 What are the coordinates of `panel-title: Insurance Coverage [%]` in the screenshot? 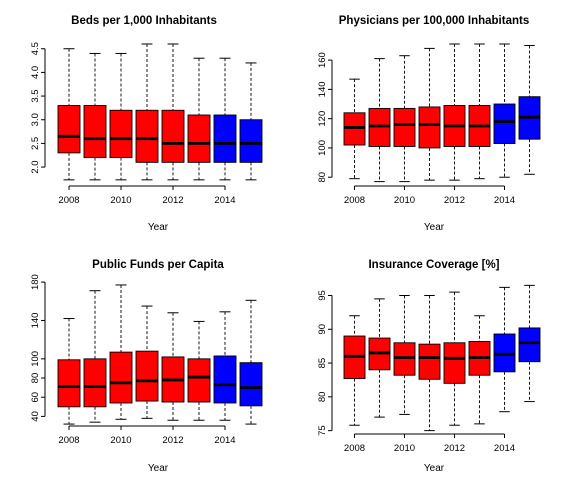 It's located at (433, 265).